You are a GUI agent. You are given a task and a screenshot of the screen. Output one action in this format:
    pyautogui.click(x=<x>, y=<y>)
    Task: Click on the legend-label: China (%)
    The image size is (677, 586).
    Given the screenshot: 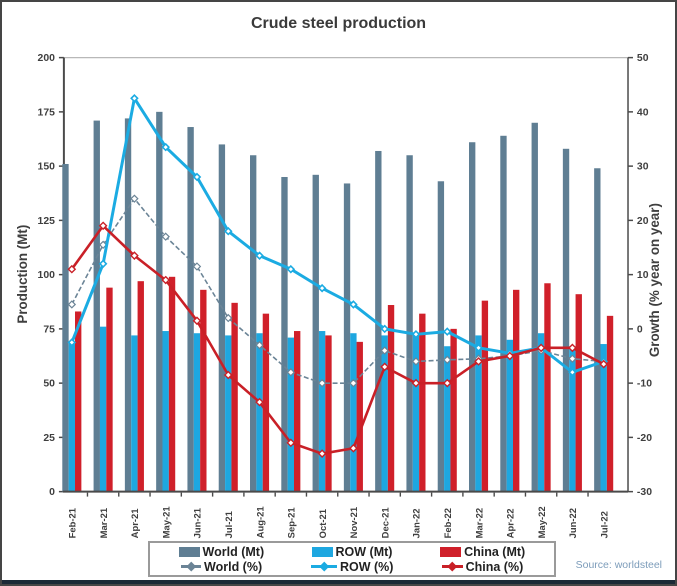 What is the action you would take?
    pyautogui.click(x=494, y=566)
    